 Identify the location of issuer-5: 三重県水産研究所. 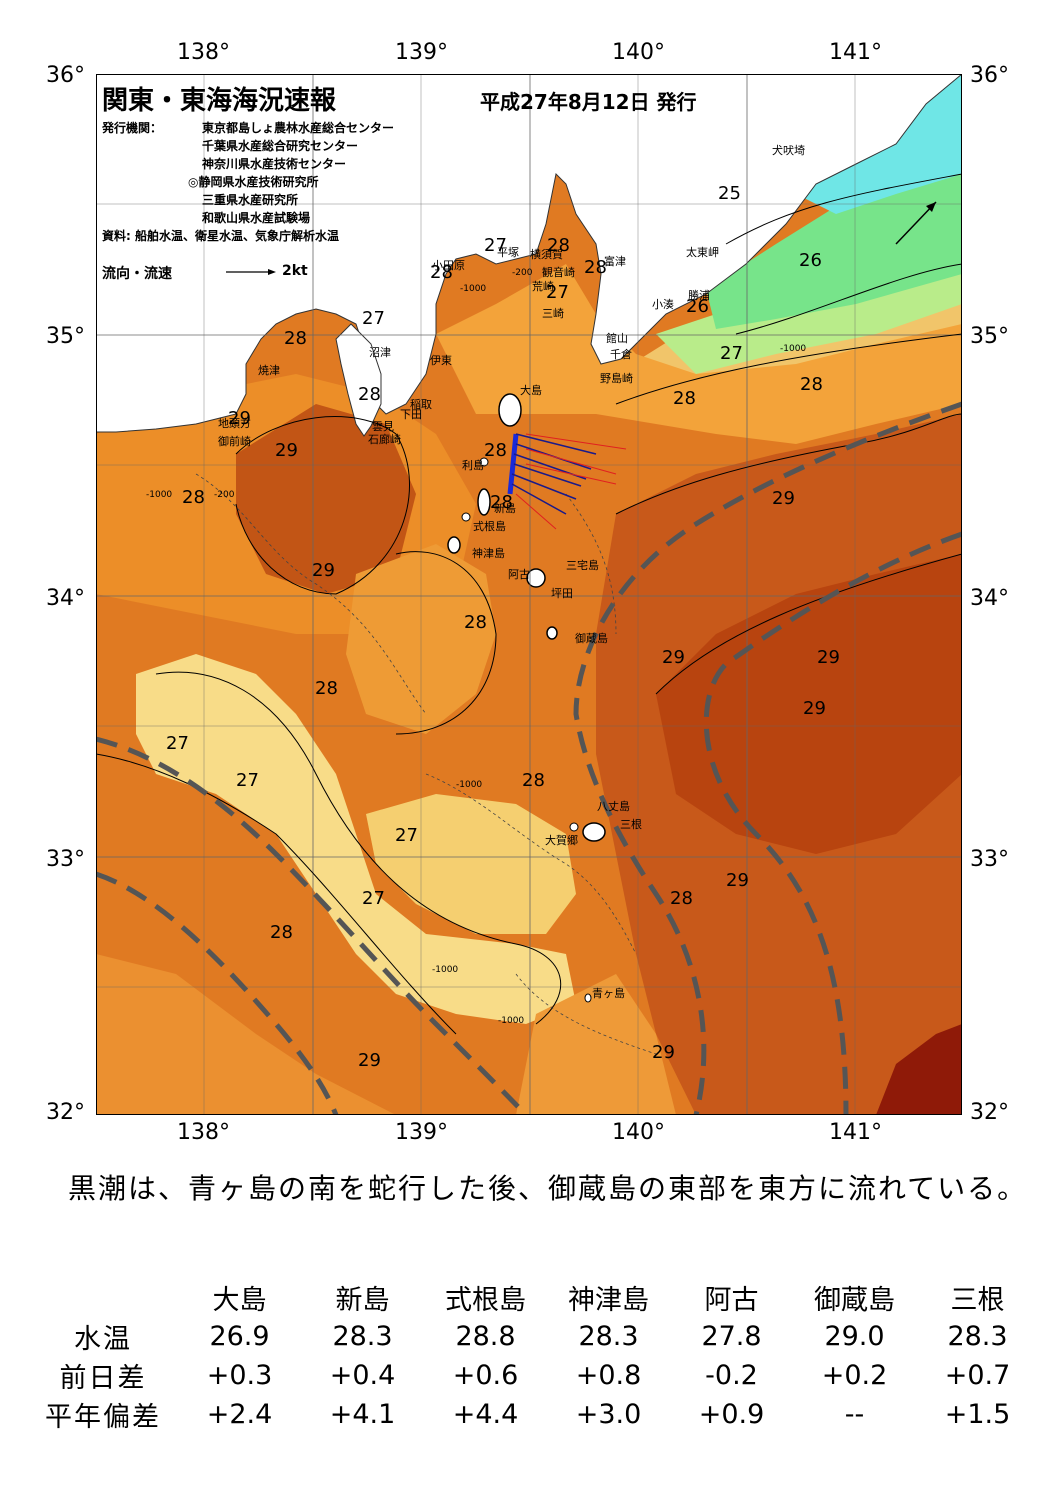
(250, 200).